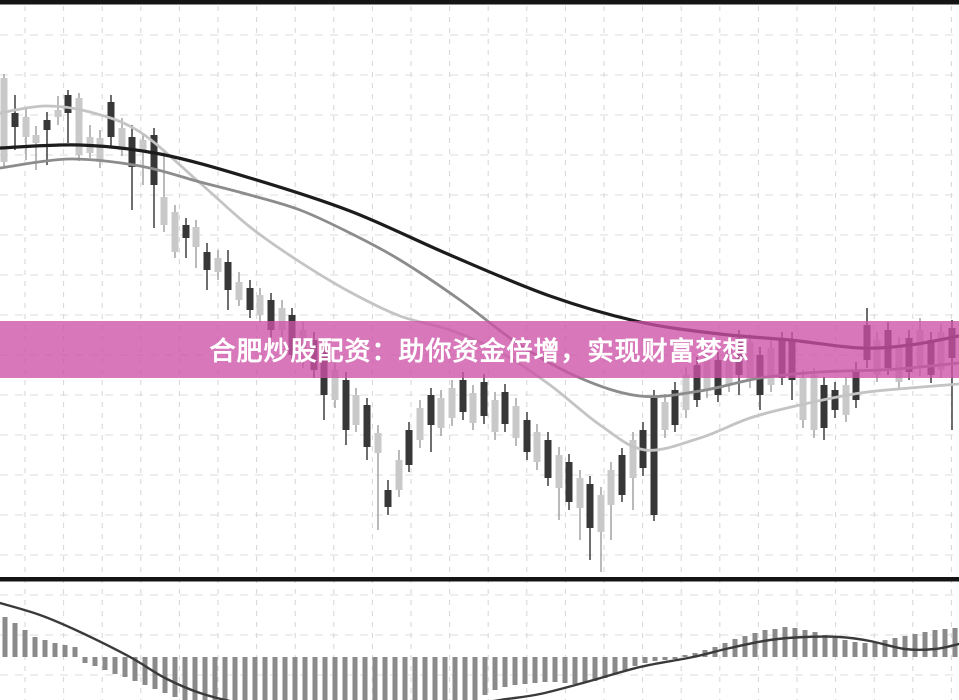  I want to click on panel-separator-line, so click(479, 579).